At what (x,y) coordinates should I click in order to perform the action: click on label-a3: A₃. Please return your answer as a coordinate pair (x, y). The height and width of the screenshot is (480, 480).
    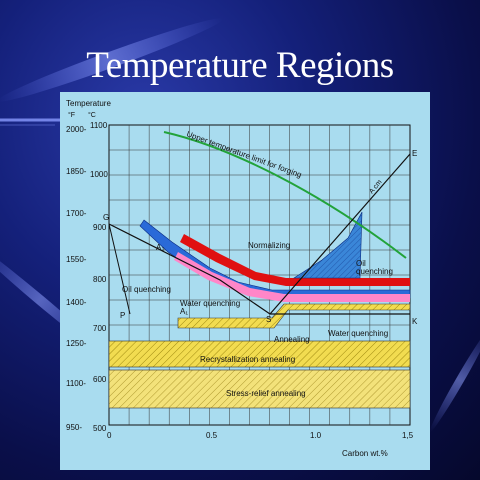
    Looking at the image, I should click on (160, 247).